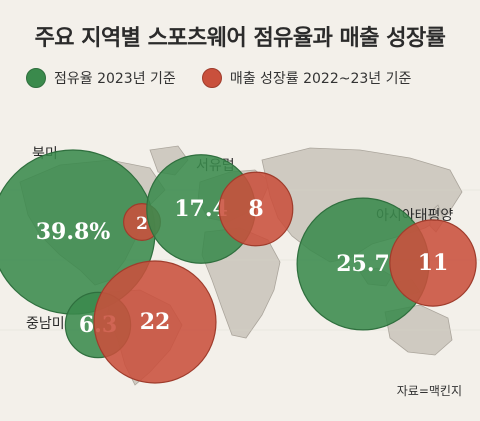 This screenshot has width=480, height=421. What do you see at coordinates (36, 78) in the screenshot?
I see `share-dot-icon` at bounding box center [36, 78].